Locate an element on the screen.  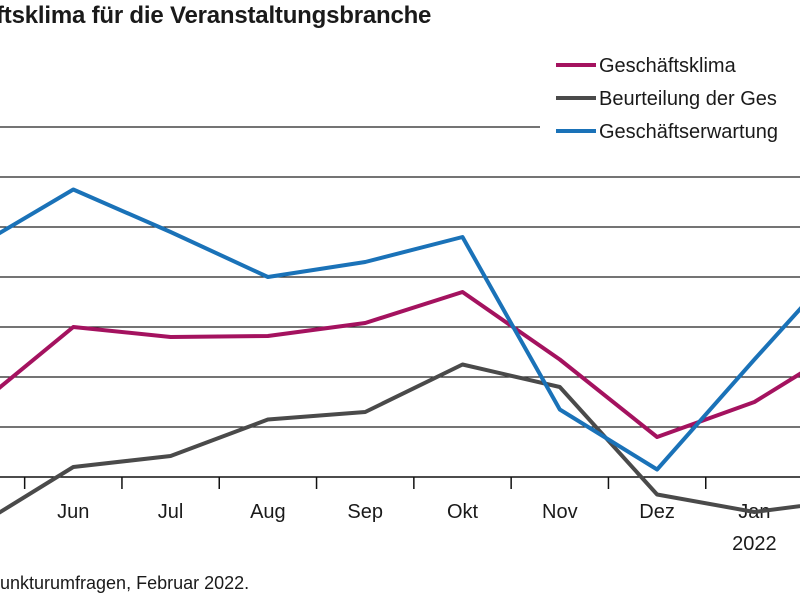
year-label: 2022 is located at coordinates (754, 544).